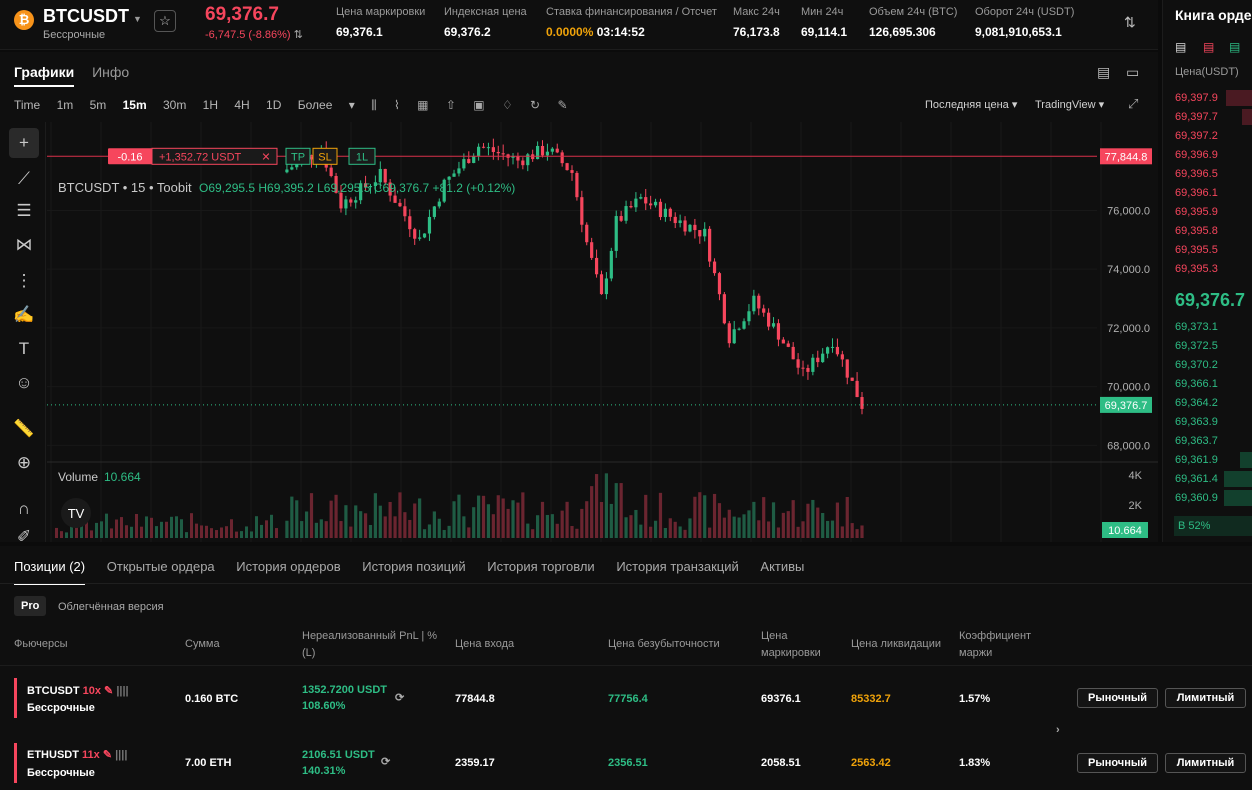 This screenshot has height=790, width=1252. Describe the element at coordinates (27, 105) in the screenshot. I see `tf-time: Time` at that location.